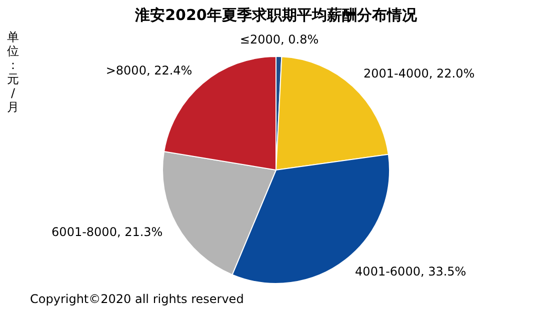  What do you see at coordinates (410, 271) in the screenshot?
I see `slice-label: 4001-6000, 33.5%` at bounding box center [410, 271].